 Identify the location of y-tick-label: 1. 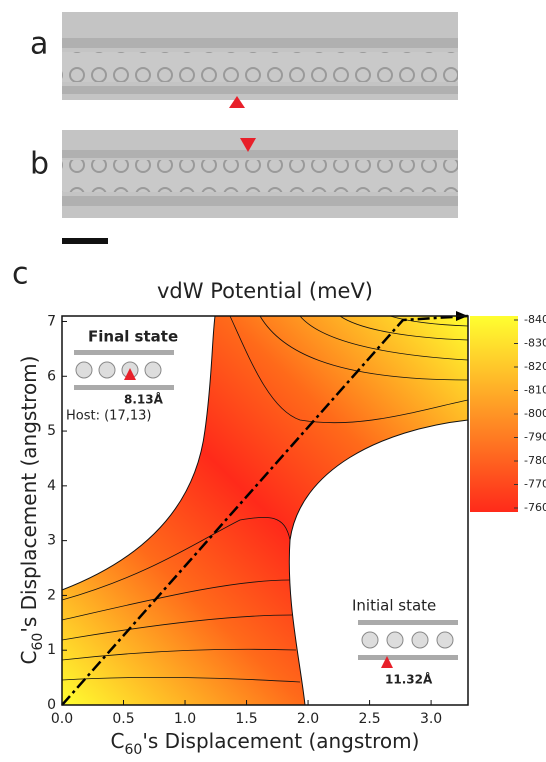
(51, 650).